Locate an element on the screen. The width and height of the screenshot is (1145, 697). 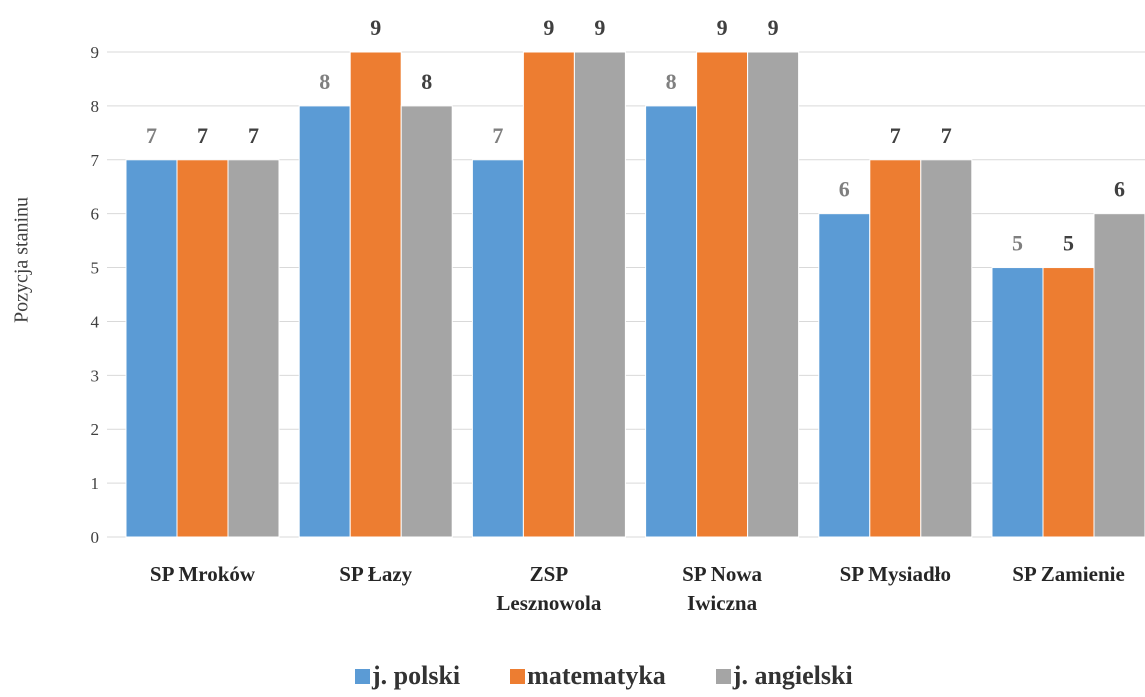
x-tick-label-line: Lesznowola is located at coordinates (549, 603).